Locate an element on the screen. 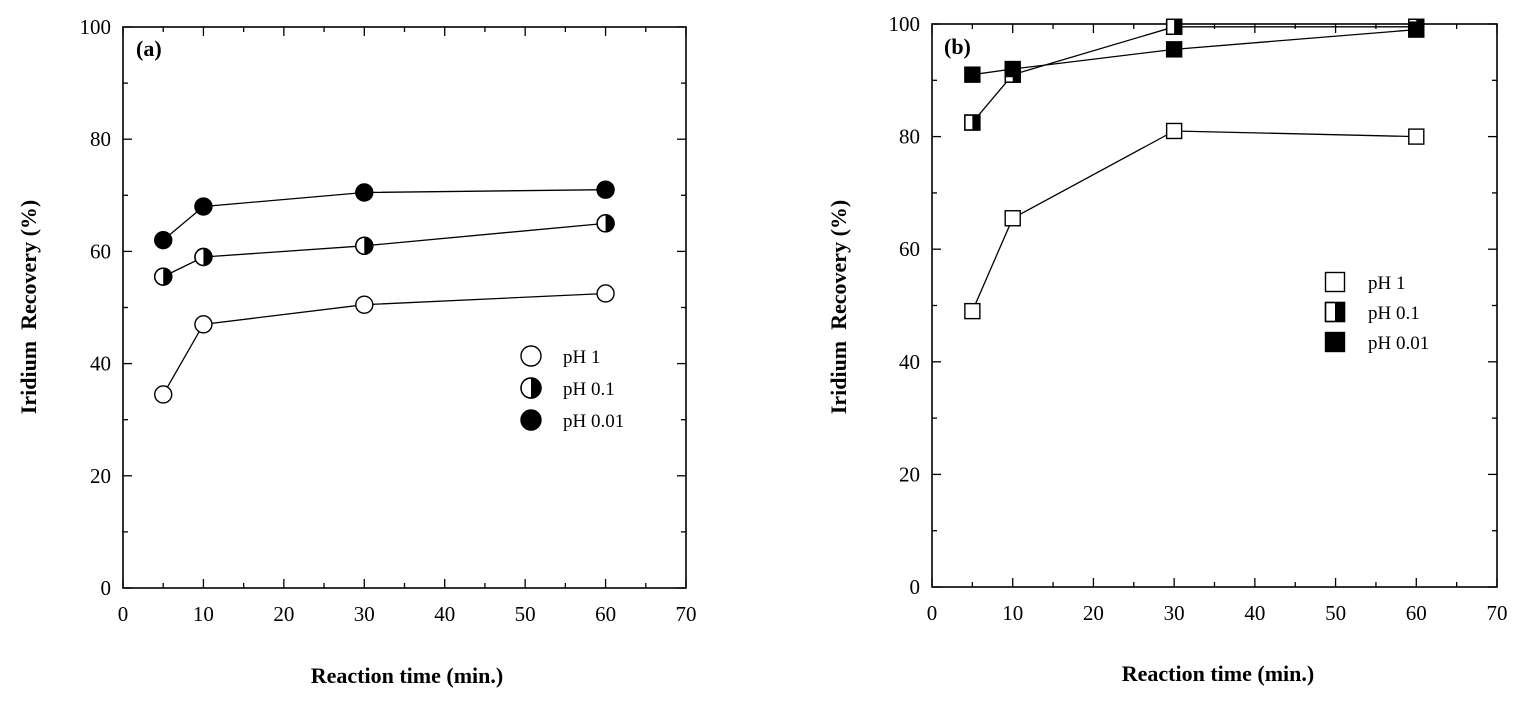  panel-label: (b) is located at coordinates (957, 46).